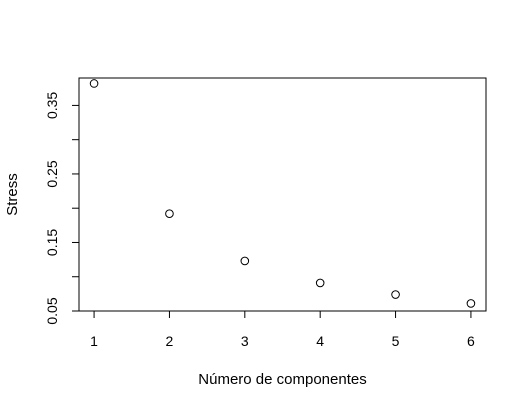  I want to click on x-tick-label-5: 5, so click(396, 341).